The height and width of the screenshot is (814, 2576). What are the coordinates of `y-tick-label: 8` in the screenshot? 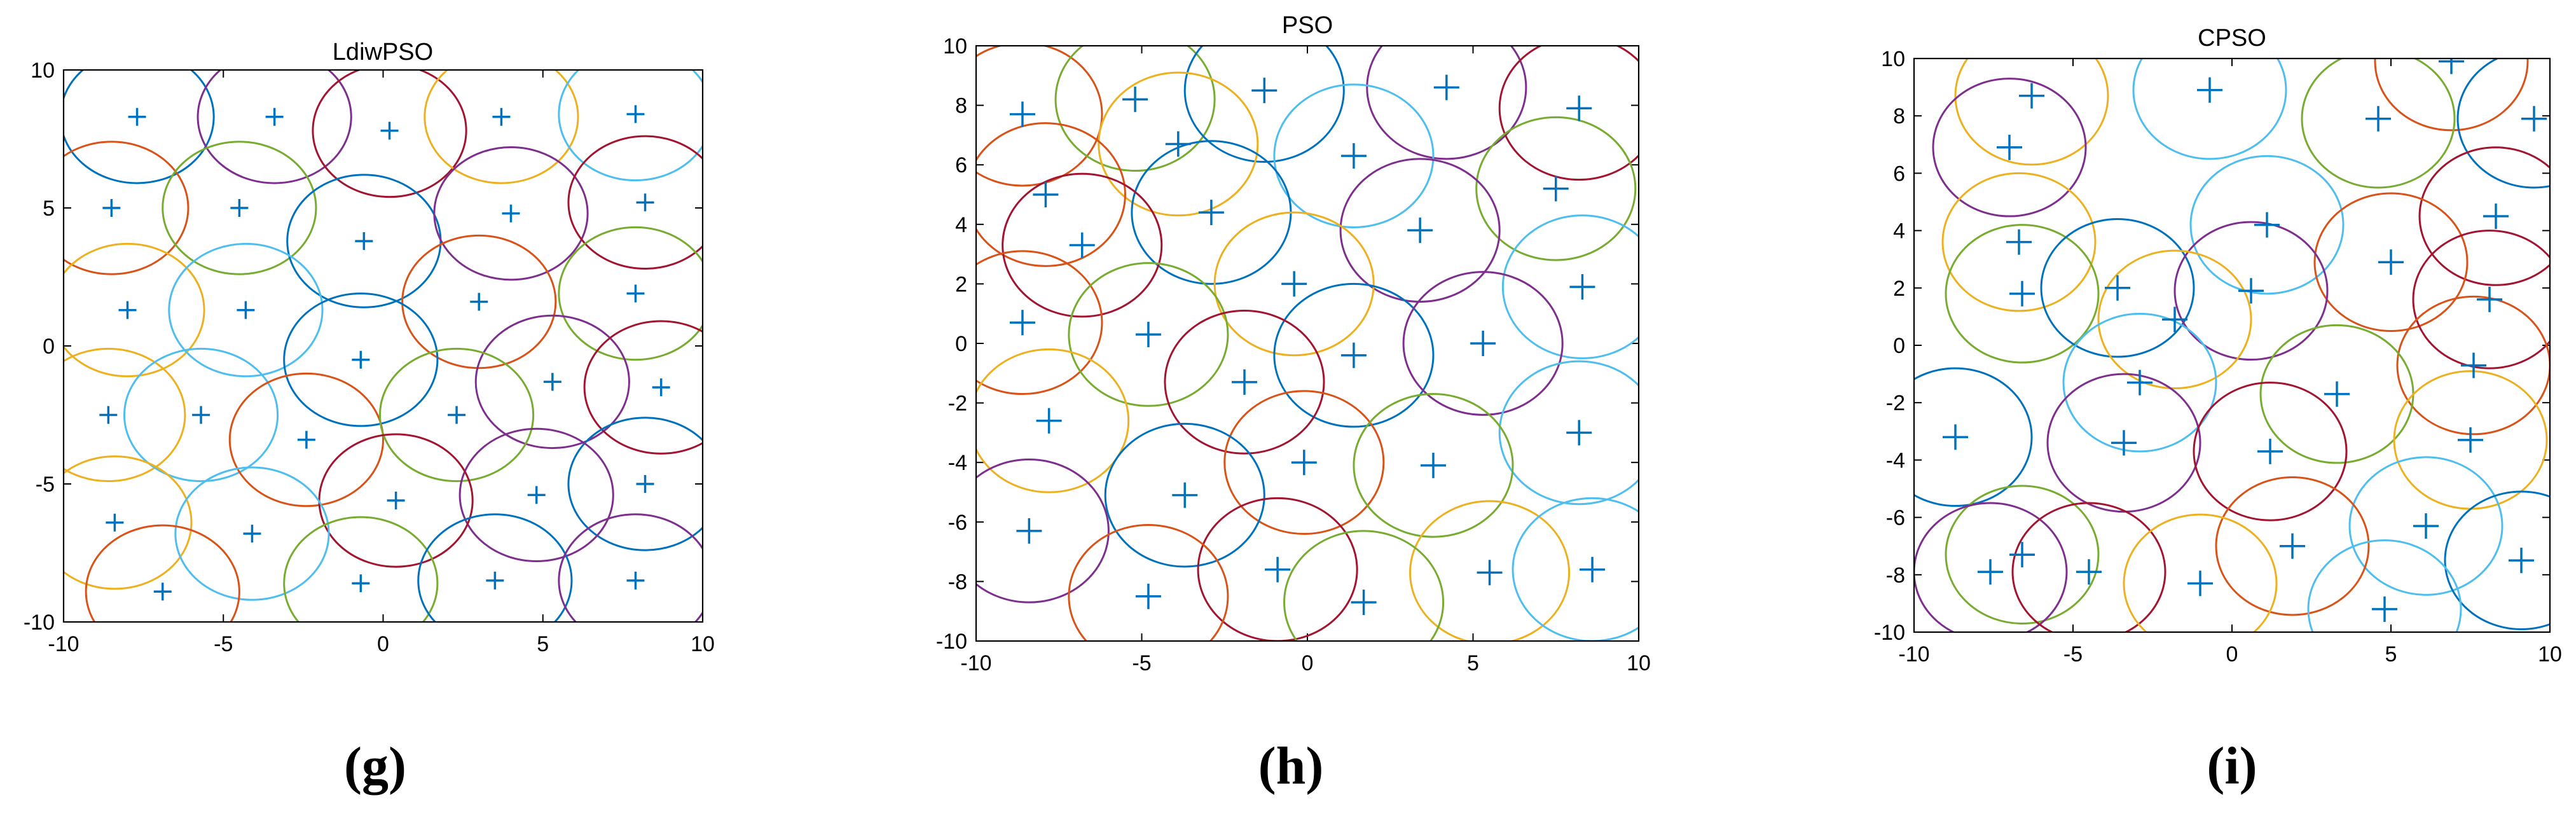 It's located at (961, 106).